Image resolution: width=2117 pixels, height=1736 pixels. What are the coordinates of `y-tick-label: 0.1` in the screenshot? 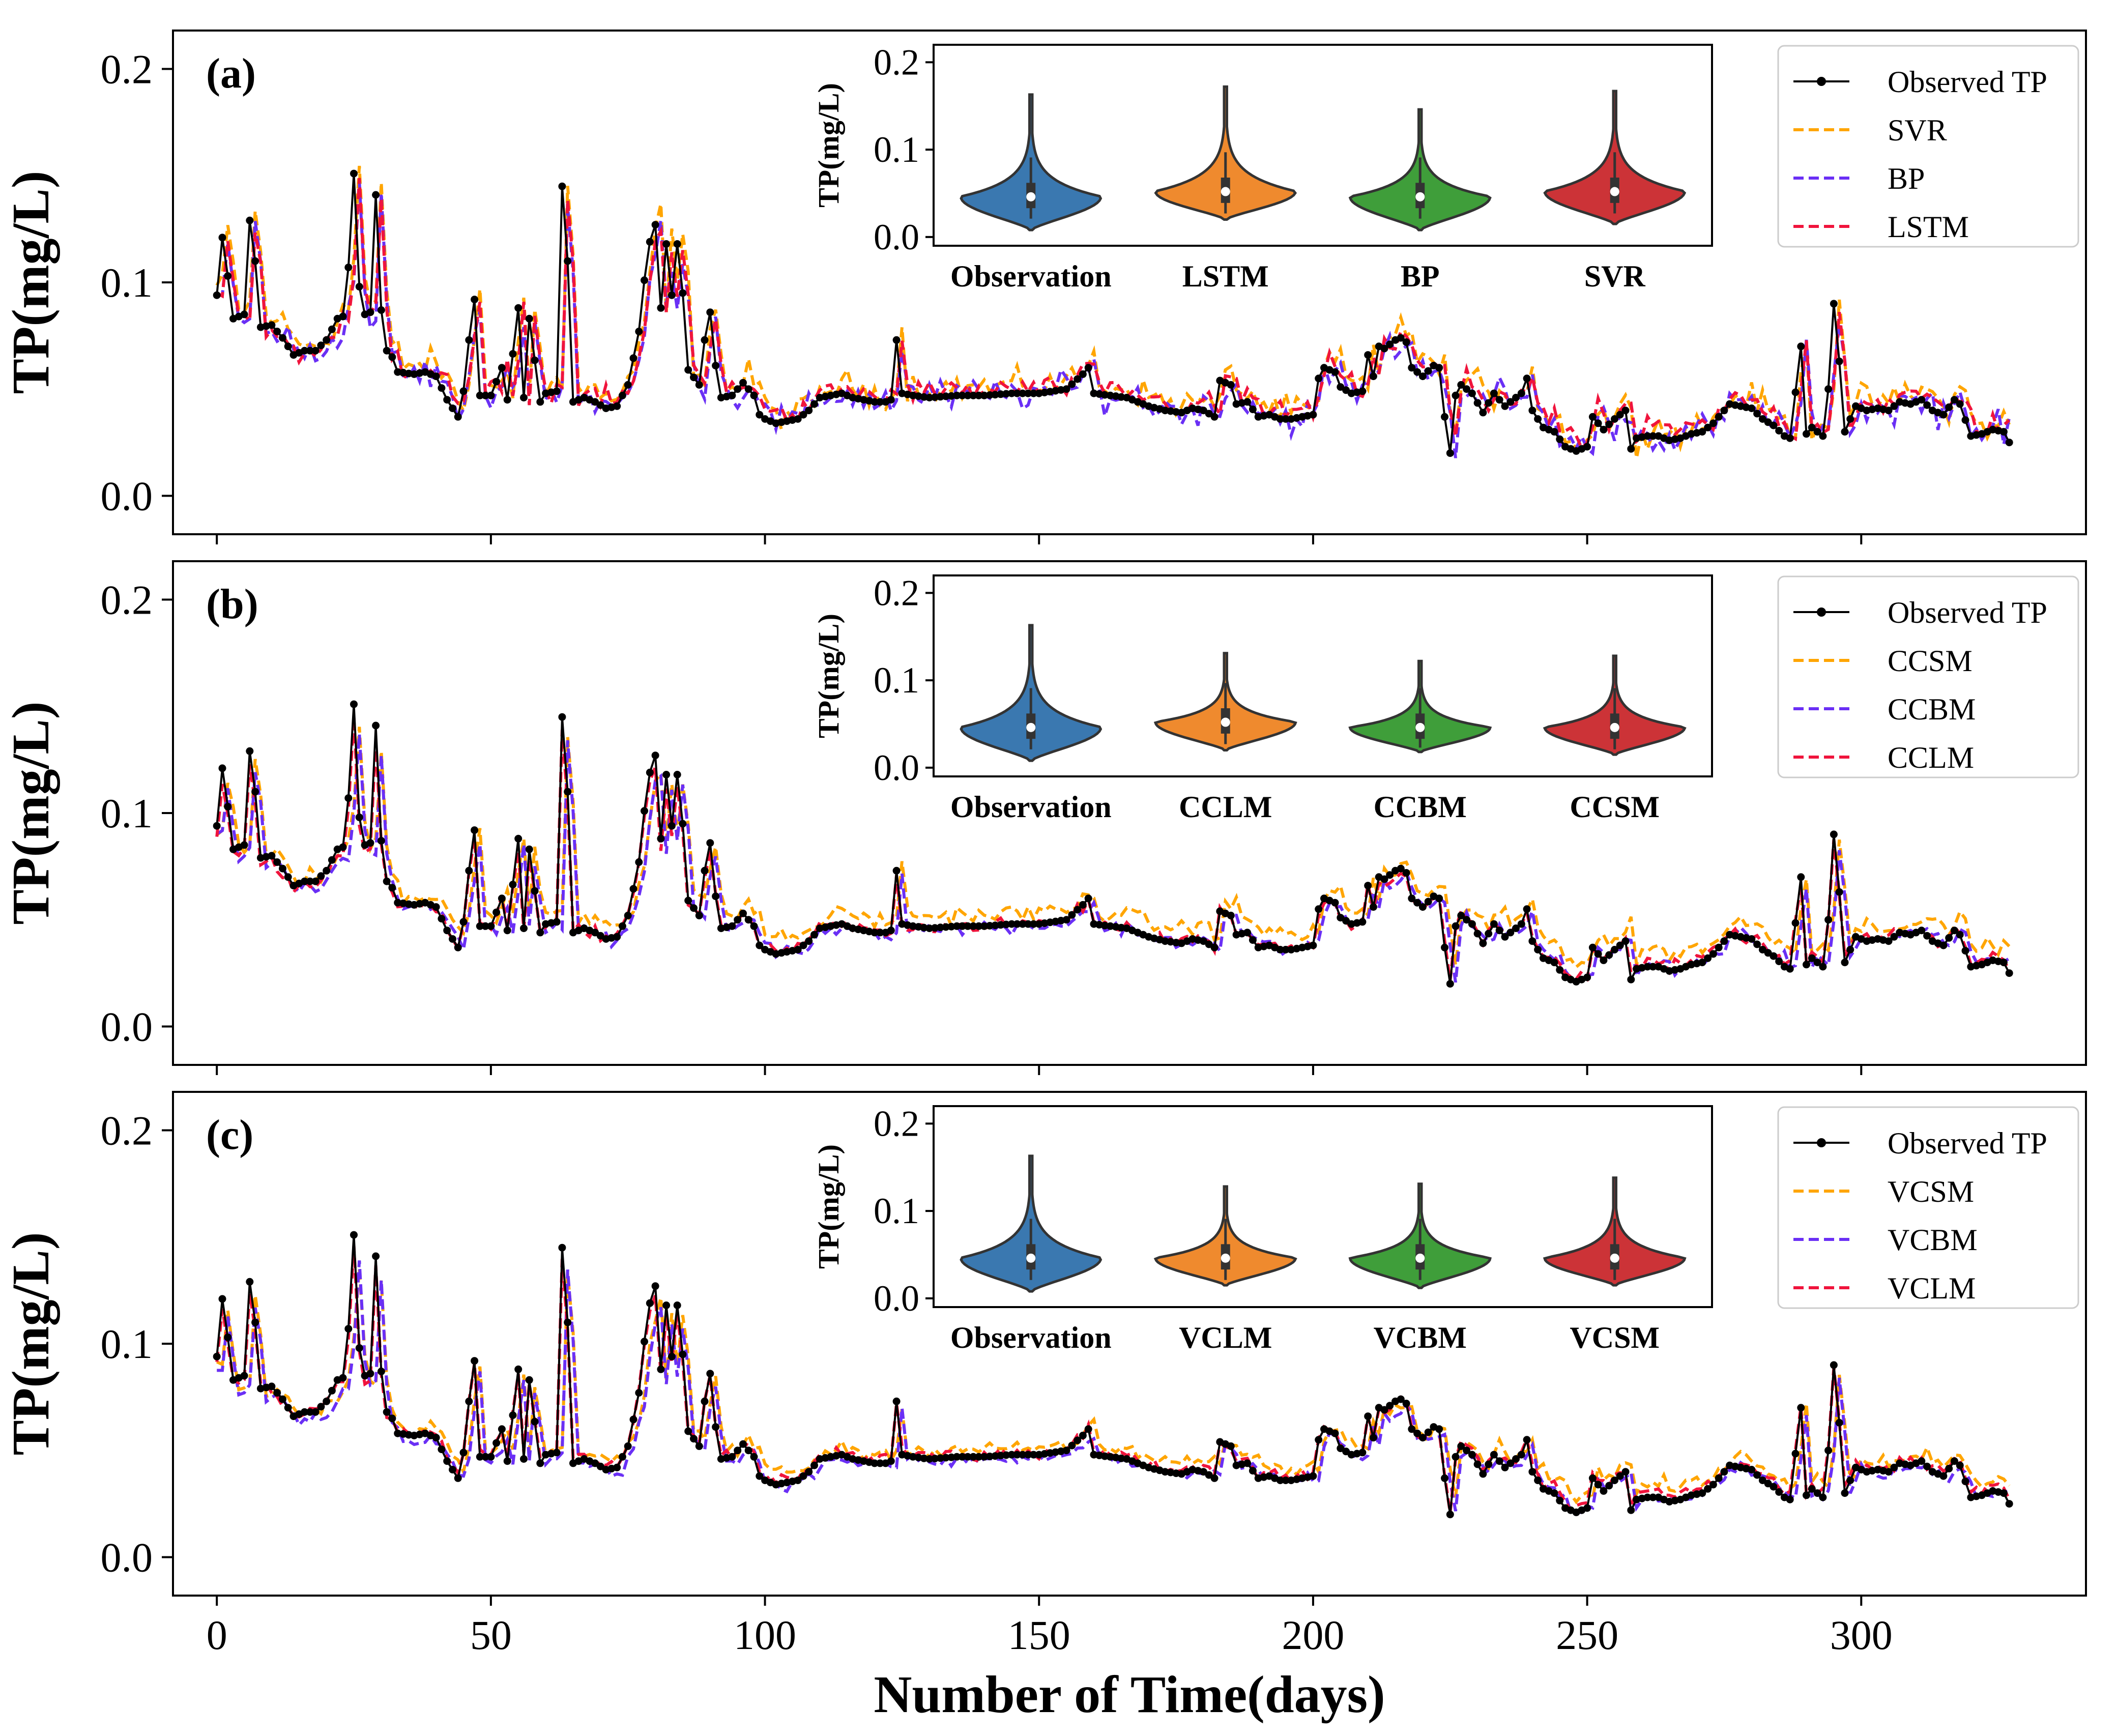 It's located at (127, 1344).